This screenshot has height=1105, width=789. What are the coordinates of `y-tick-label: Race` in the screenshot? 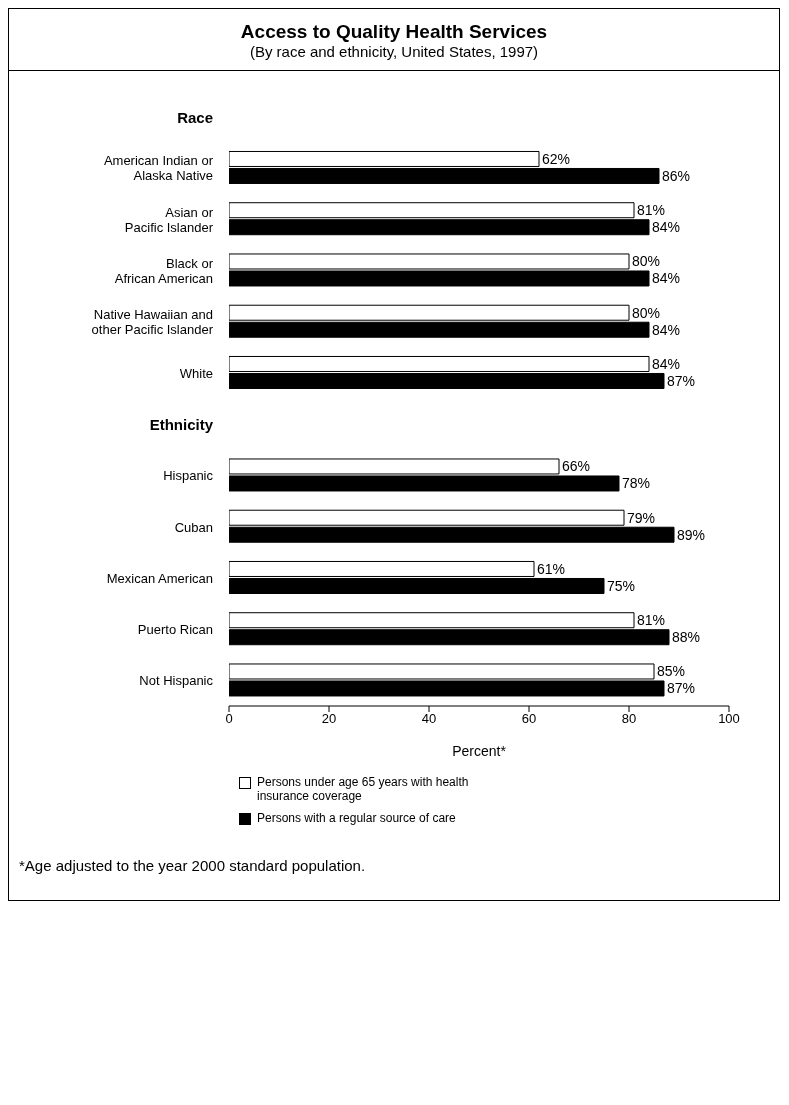 It's located at (195, 117).